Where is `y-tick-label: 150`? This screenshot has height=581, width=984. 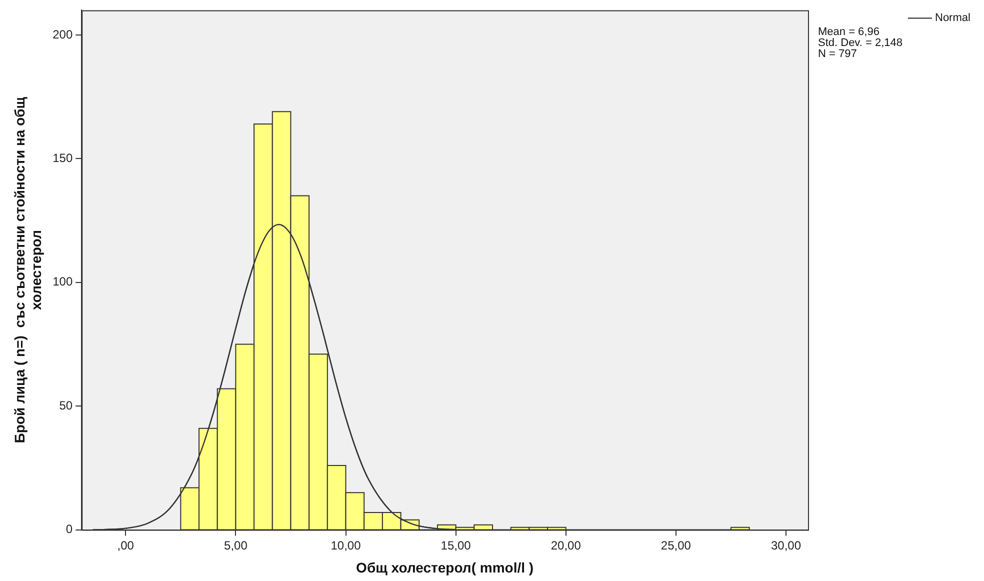
y-tick-label: 150 is located at coordinates (62, 157).